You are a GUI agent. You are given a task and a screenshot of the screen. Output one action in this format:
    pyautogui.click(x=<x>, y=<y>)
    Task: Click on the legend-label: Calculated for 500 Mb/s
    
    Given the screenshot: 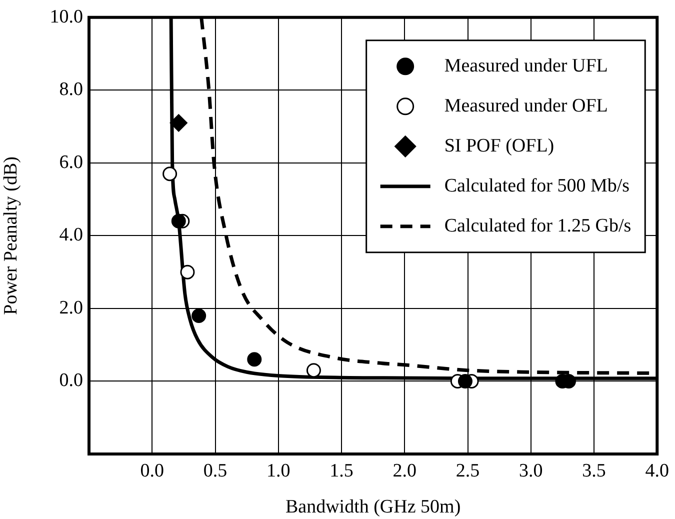 What is the action you would take?
    pyautogui.click(x=537, y=185)
    